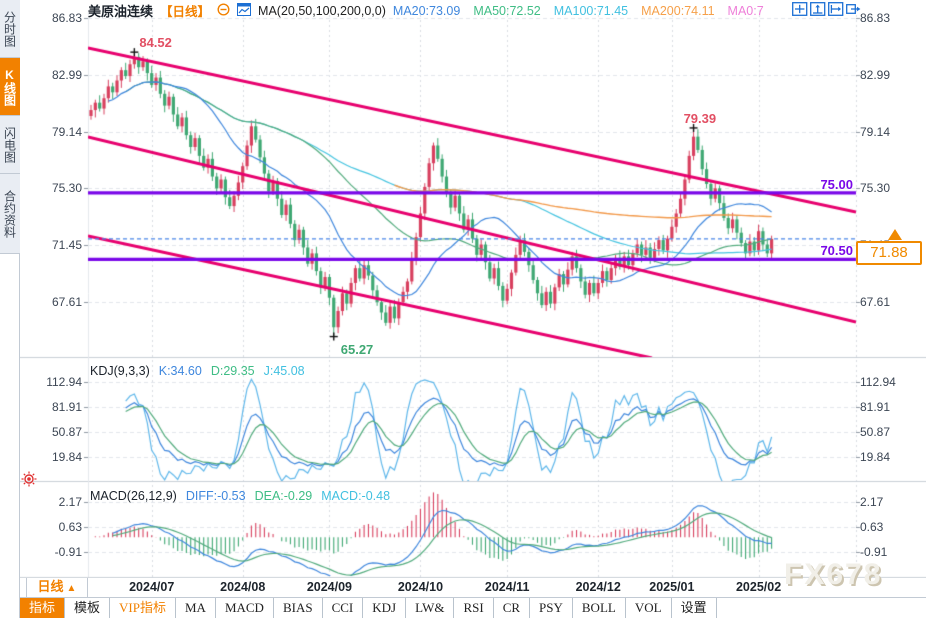  Describe the element at coordinates (649, 608) in the screenshot. I see `tab-vol: VOL` at that location.